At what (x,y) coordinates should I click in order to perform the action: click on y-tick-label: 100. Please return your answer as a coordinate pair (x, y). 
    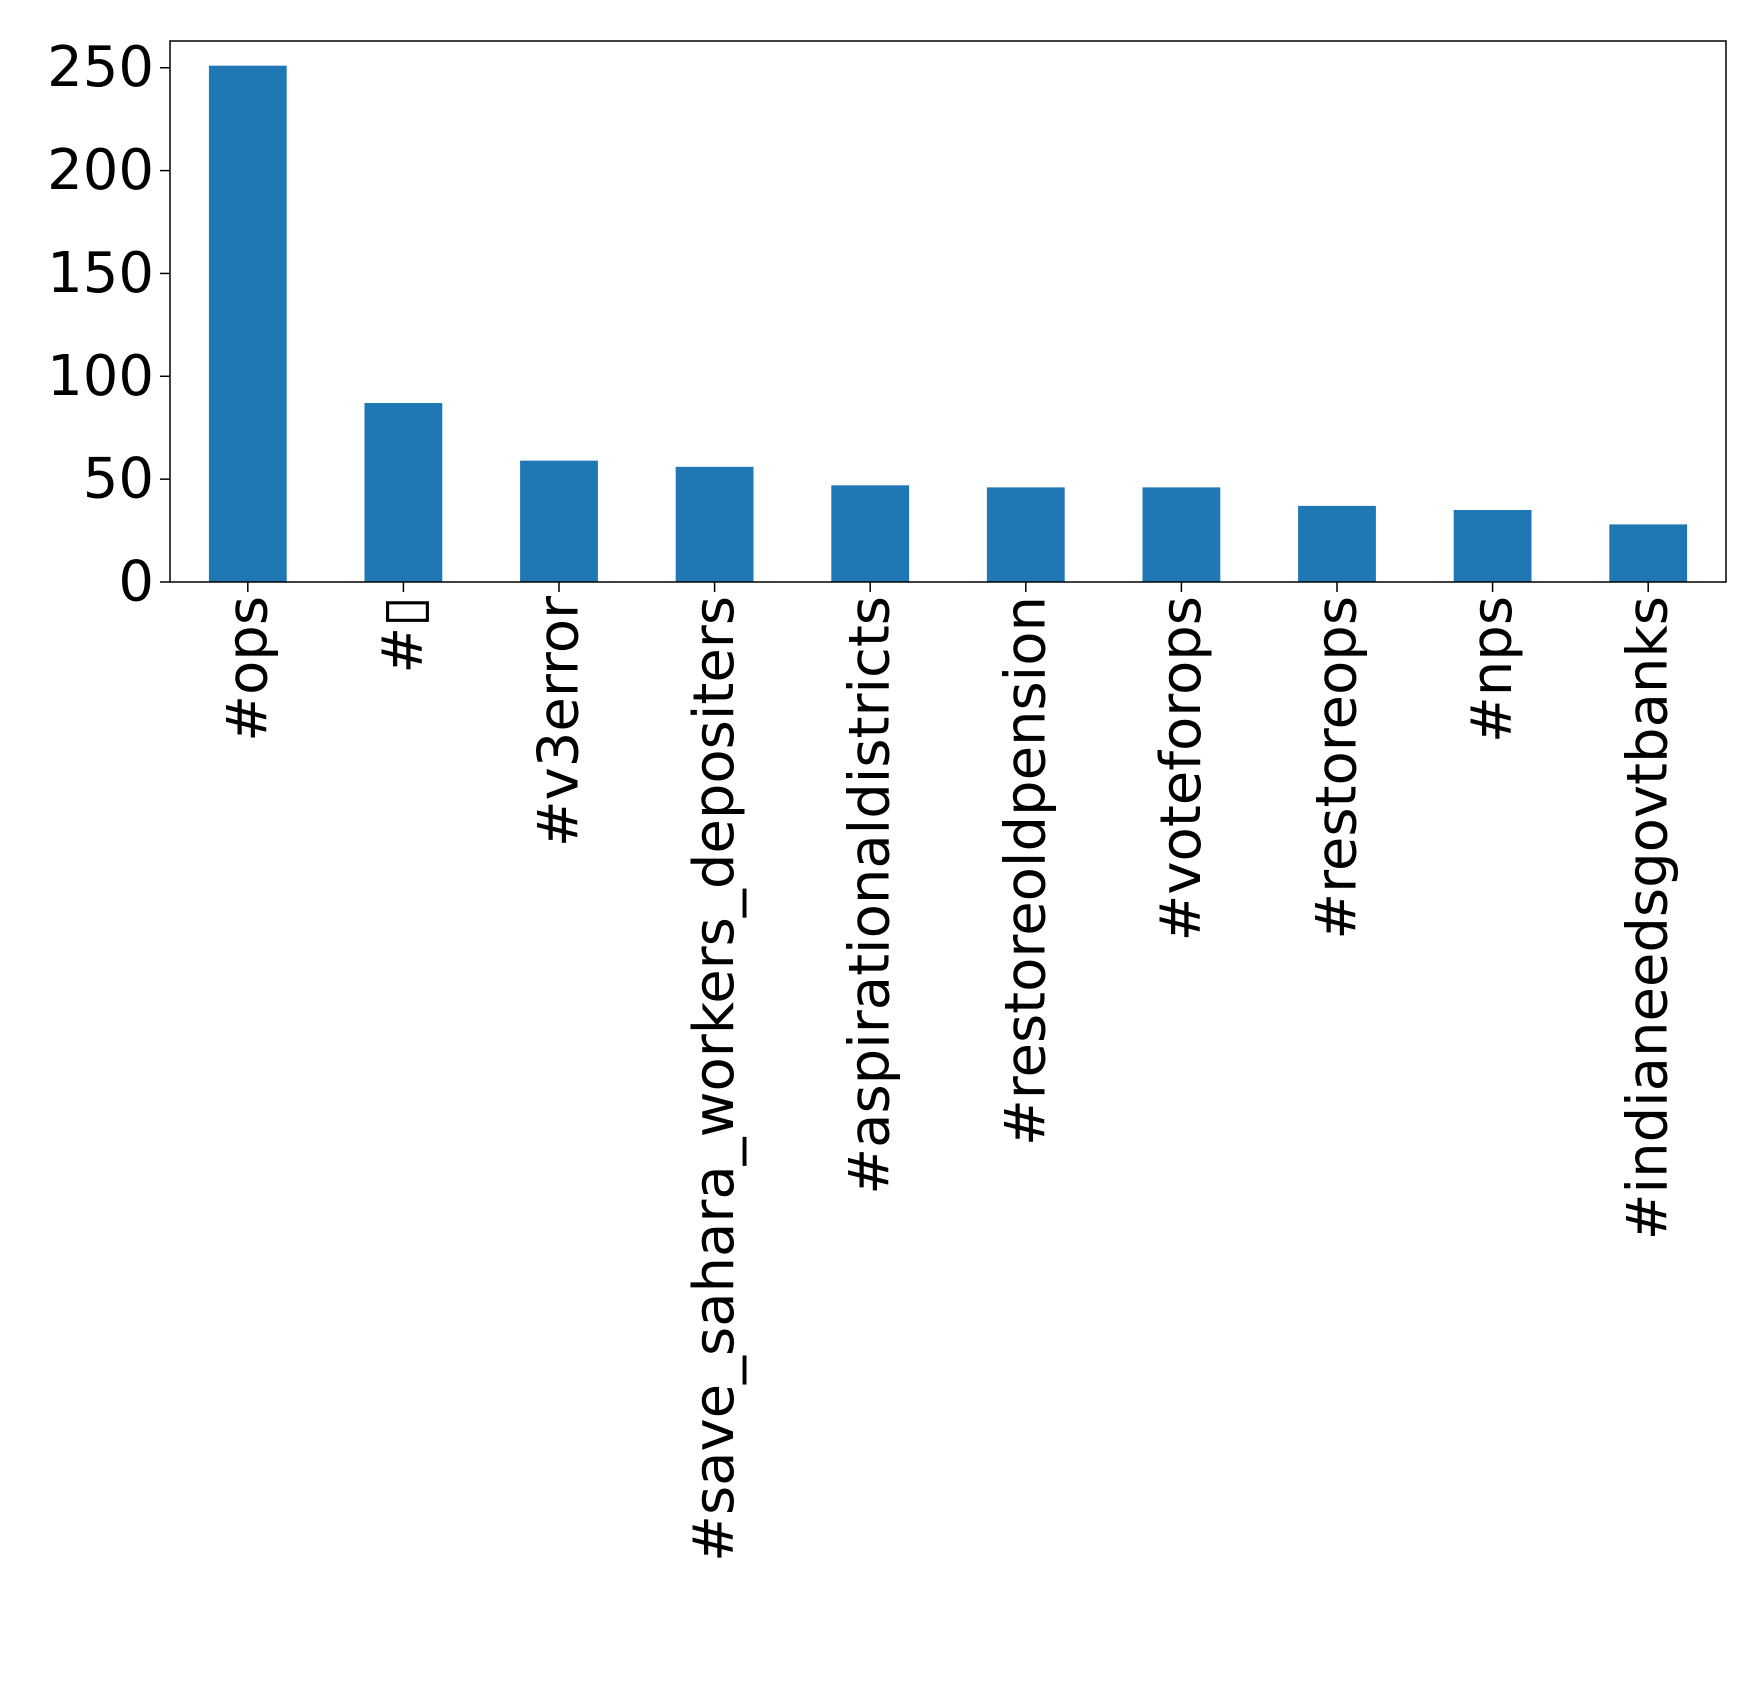
    Looking at the image, I should click on (100, 376).